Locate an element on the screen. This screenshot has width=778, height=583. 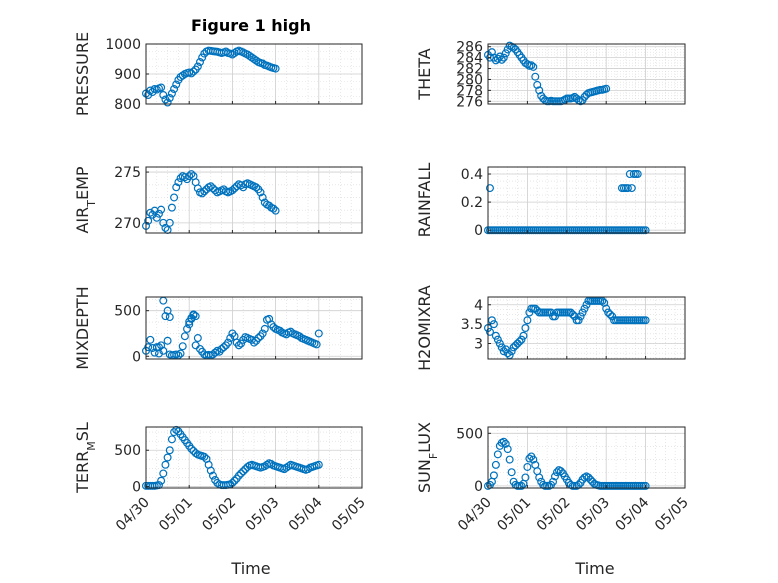
y-tick-label: 3.5 is located at coordinates (472, 325).